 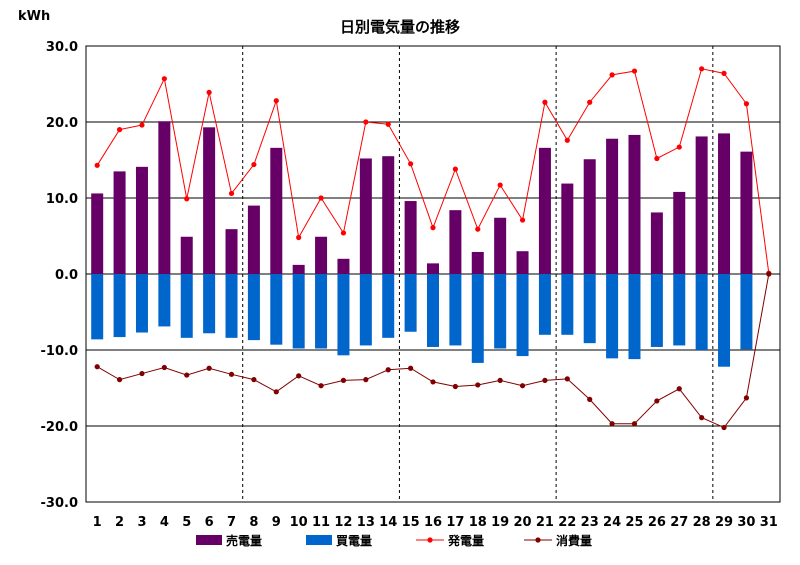 What do you see at coordinates (66, 275) in the screenshot?
I see `y-tick-label: 0.0` at bounding box center [66, 275].